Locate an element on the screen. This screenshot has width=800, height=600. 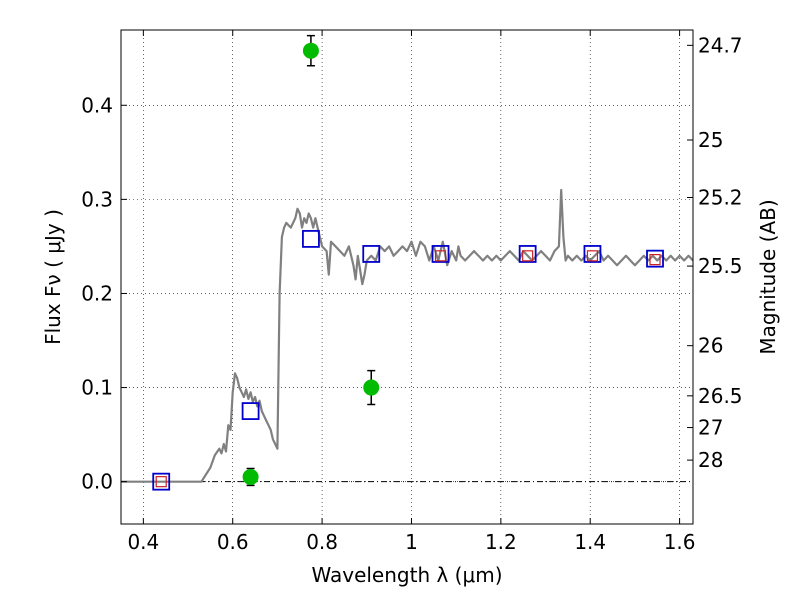
y-tick-label: 0.1 is located at coordinates (97, 388).